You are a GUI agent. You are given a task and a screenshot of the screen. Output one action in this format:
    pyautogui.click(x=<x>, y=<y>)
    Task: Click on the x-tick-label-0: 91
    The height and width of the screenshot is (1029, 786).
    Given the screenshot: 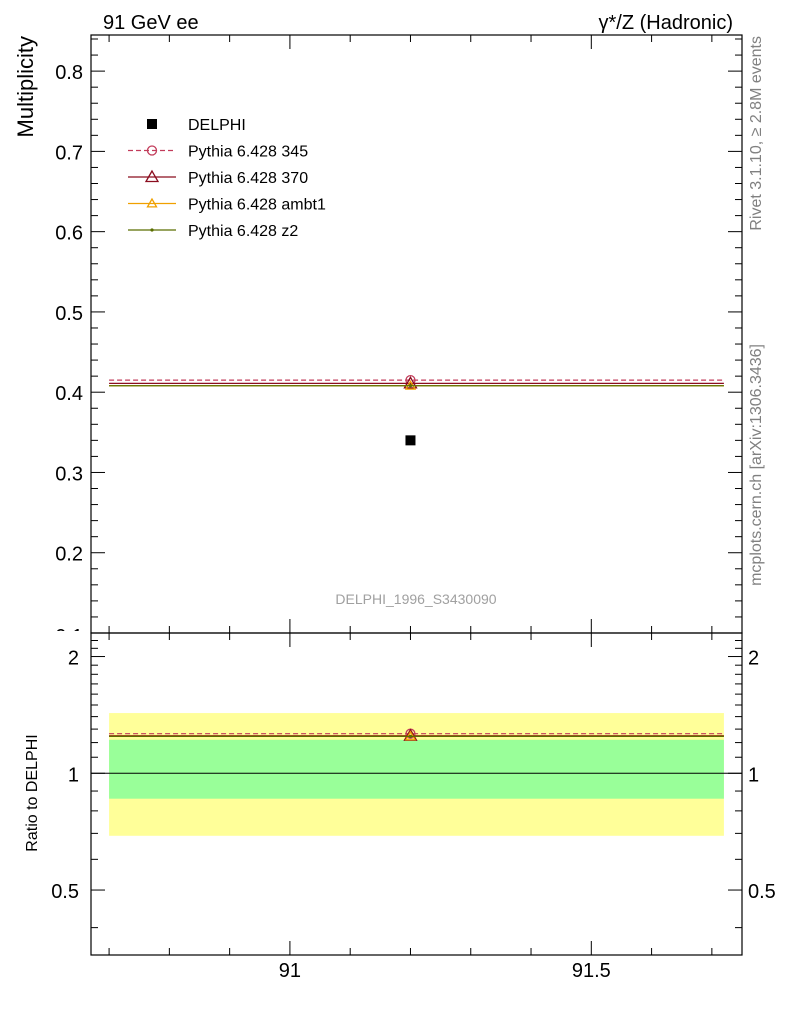 What is the action you would take?
    pyautogui.click(x=290, y=971)
    